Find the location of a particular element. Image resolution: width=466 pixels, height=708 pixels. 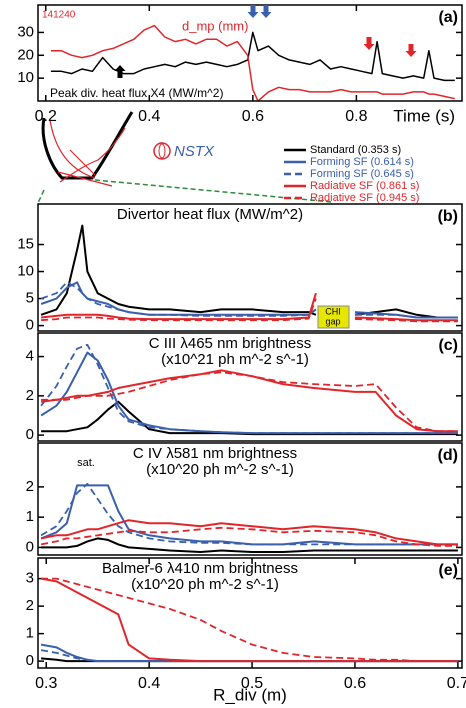

y-tick-label: 15 is located at coordinates (25, 244).